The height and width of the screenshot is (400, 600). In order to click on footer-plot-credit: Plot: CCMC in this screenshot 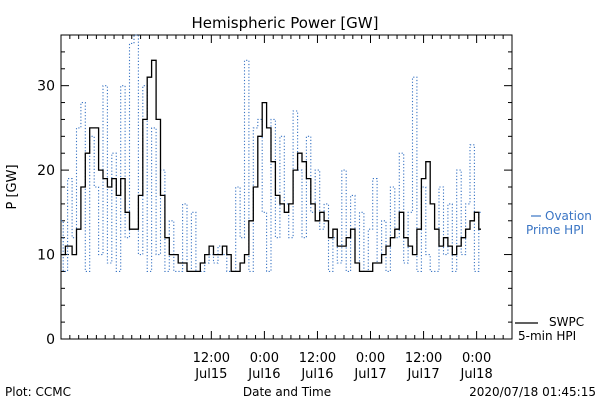, I will do `click(38, 392)`.